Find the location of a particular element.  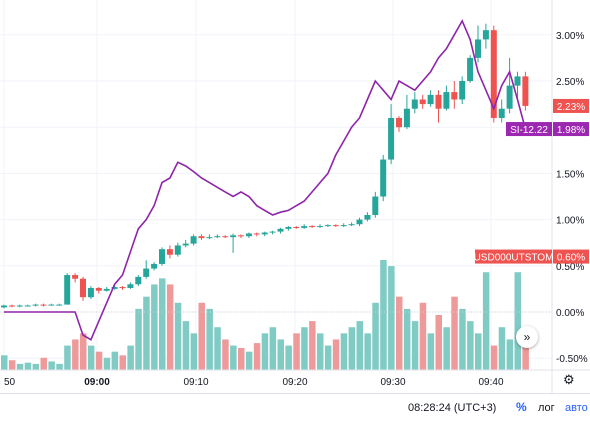

last-price-badge-bg is located at coordinates (571, 105).